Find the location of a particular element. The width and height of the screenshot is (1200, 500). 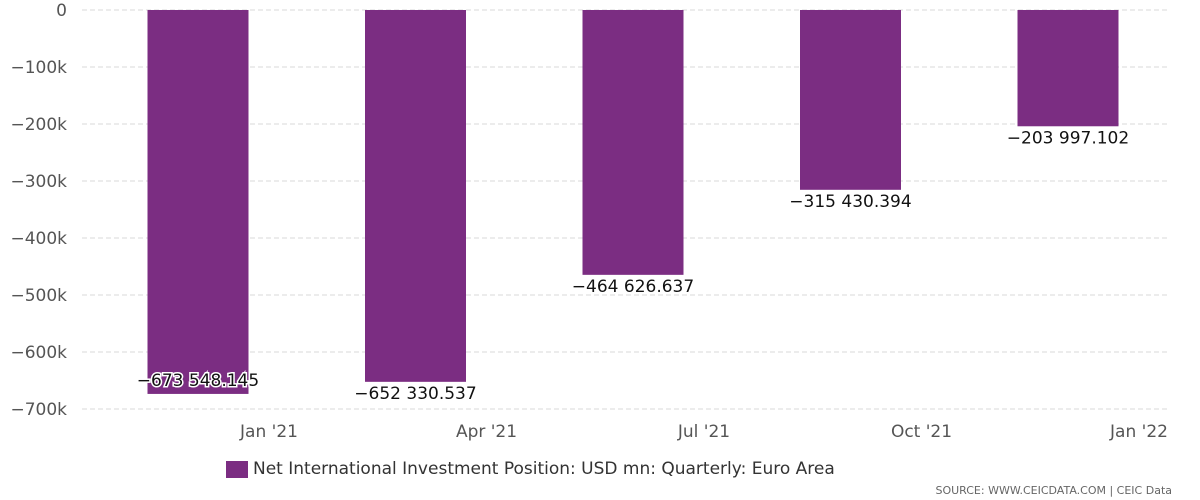

y-tick-label: −100k is located at coordinates (38, 68).